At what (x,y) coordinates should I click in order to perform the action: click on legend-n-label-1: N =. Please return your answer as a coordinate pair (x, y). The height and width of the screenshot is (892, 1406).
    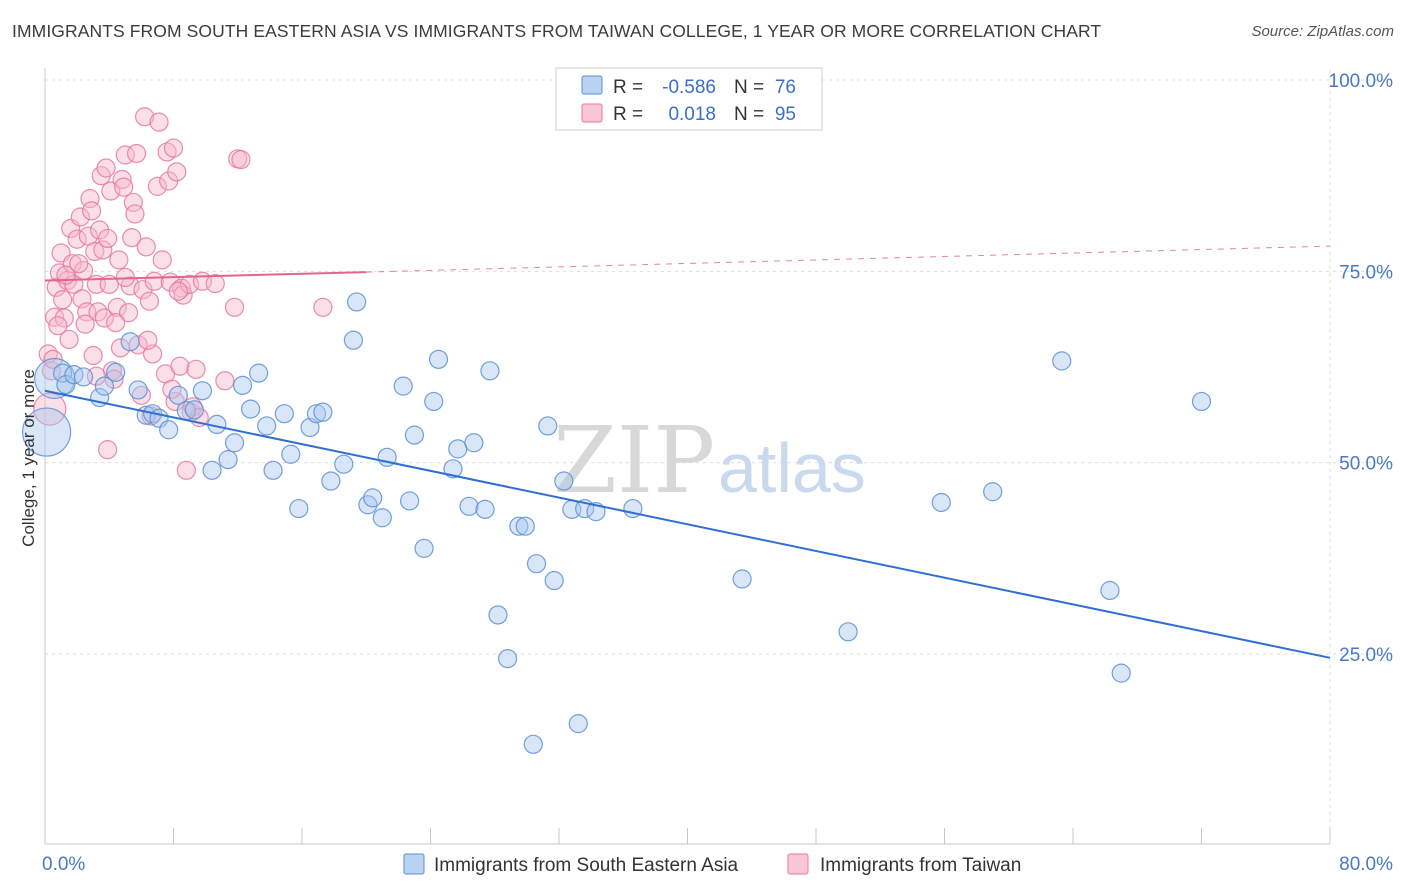
    Looking at the image, I should click on (749, 87).